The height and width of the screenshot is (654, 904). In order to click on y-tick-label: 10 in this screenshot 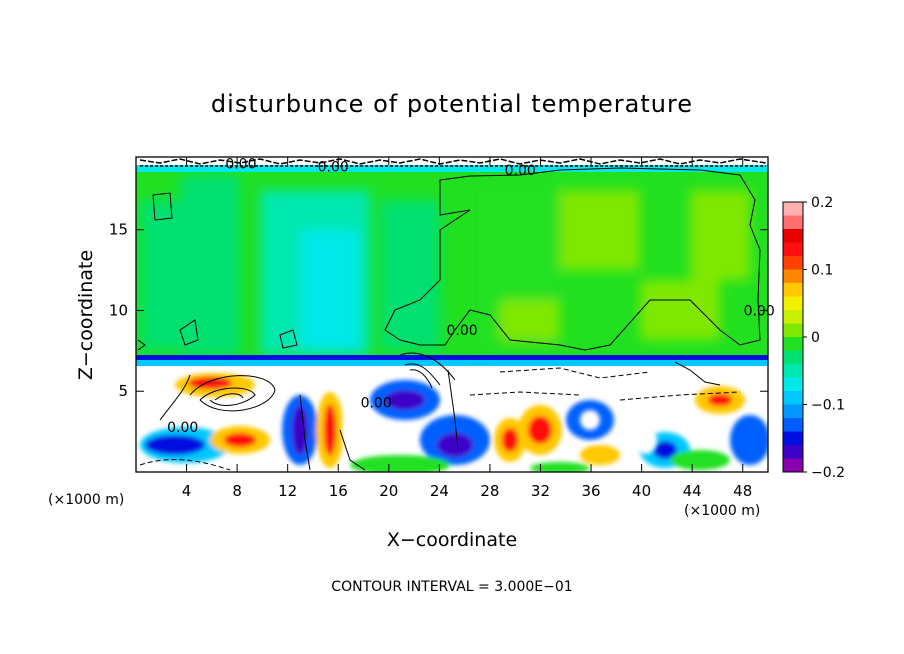, I will do `click(118, 310)`.